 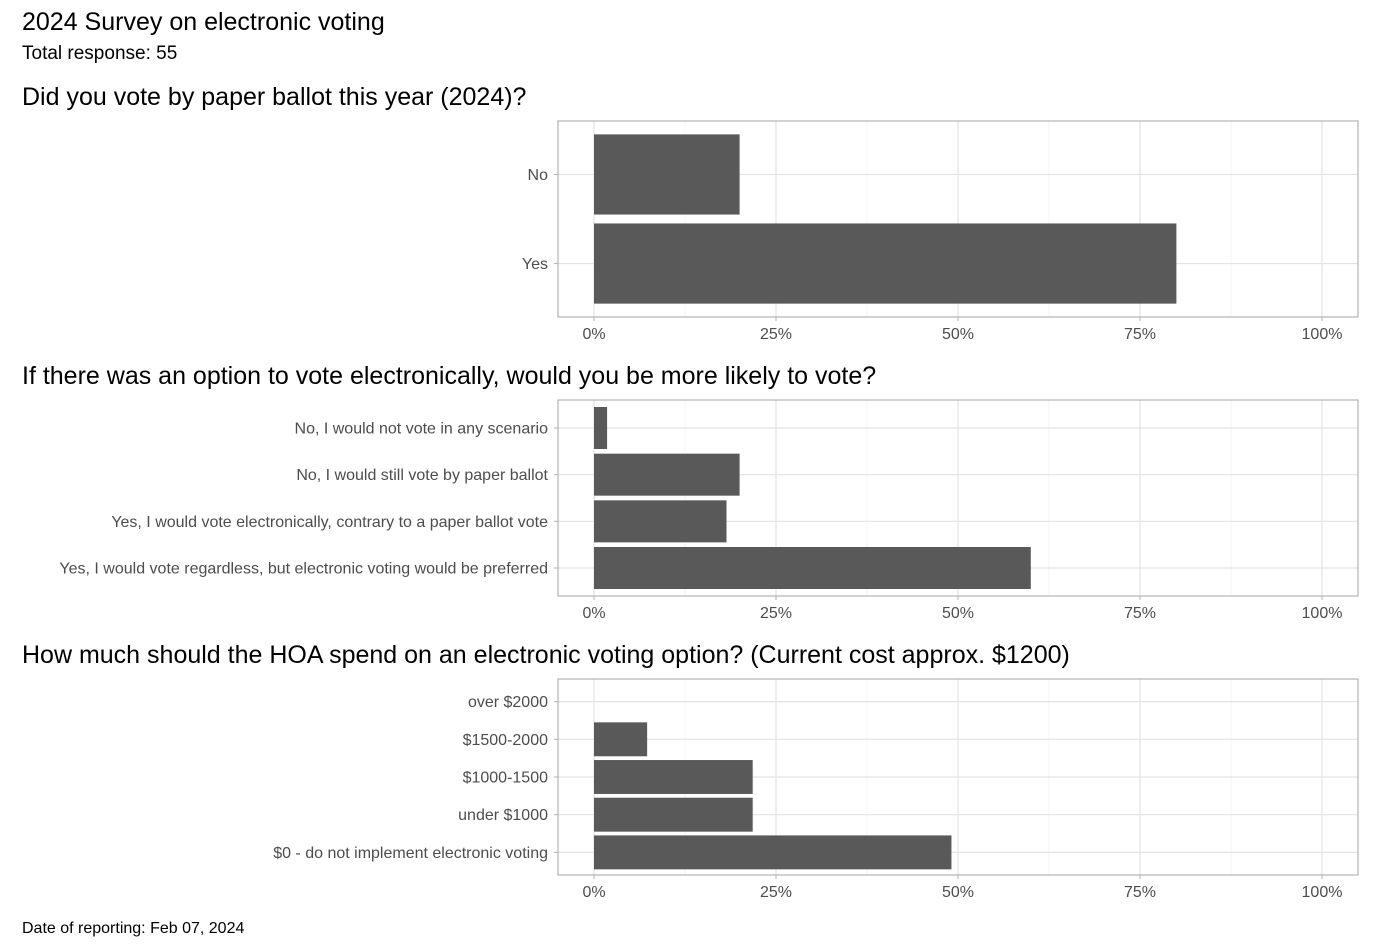 I want to click on chart-1-paper-ballot: No Yes 0% 25% 50% 75% 100%, so click(x=940, y=231).